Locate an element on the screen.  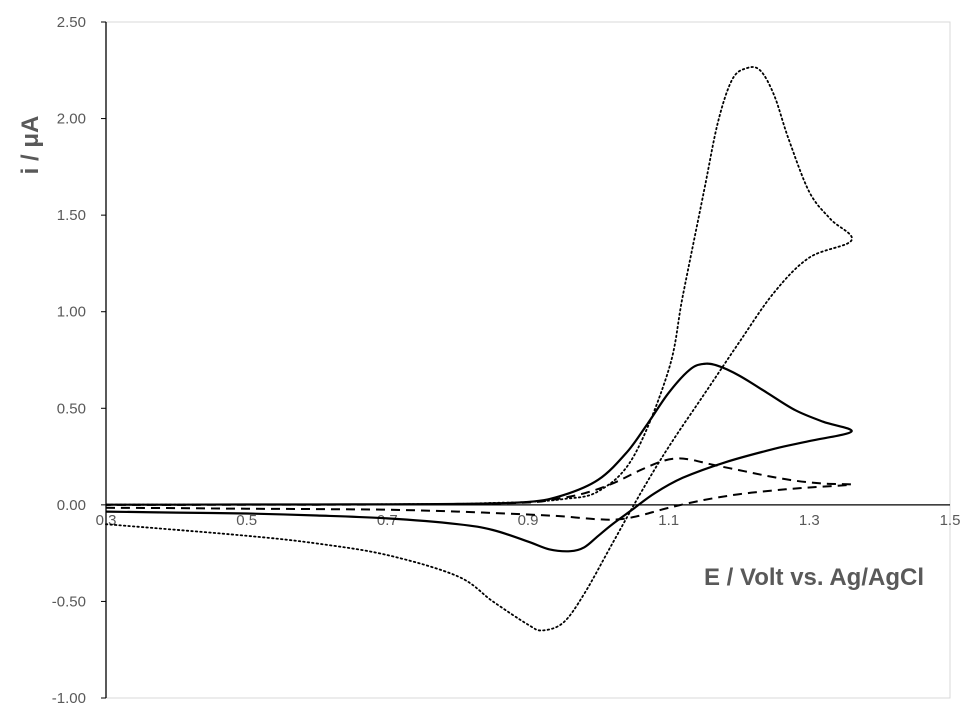
y-tick-label: 1.00 is located at coordinates (71, 312).